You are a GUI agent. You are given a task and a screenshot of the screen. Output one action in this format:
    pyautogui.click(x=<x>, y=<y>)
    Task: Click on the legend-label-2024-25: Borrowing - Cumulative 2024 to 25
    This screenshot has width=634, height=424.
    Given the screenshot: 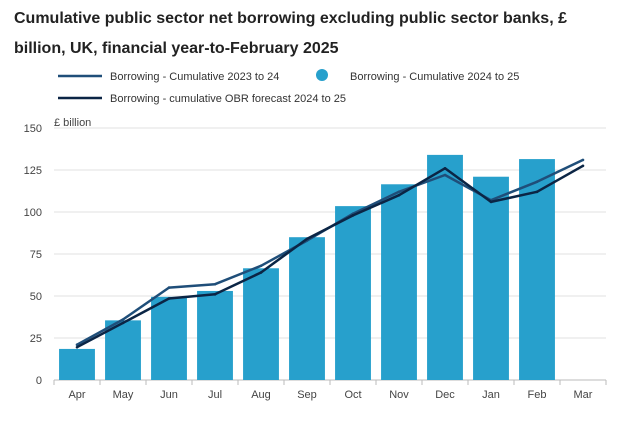 What is the action you would take?
    pyautogui.click(x=434, y=77)
    